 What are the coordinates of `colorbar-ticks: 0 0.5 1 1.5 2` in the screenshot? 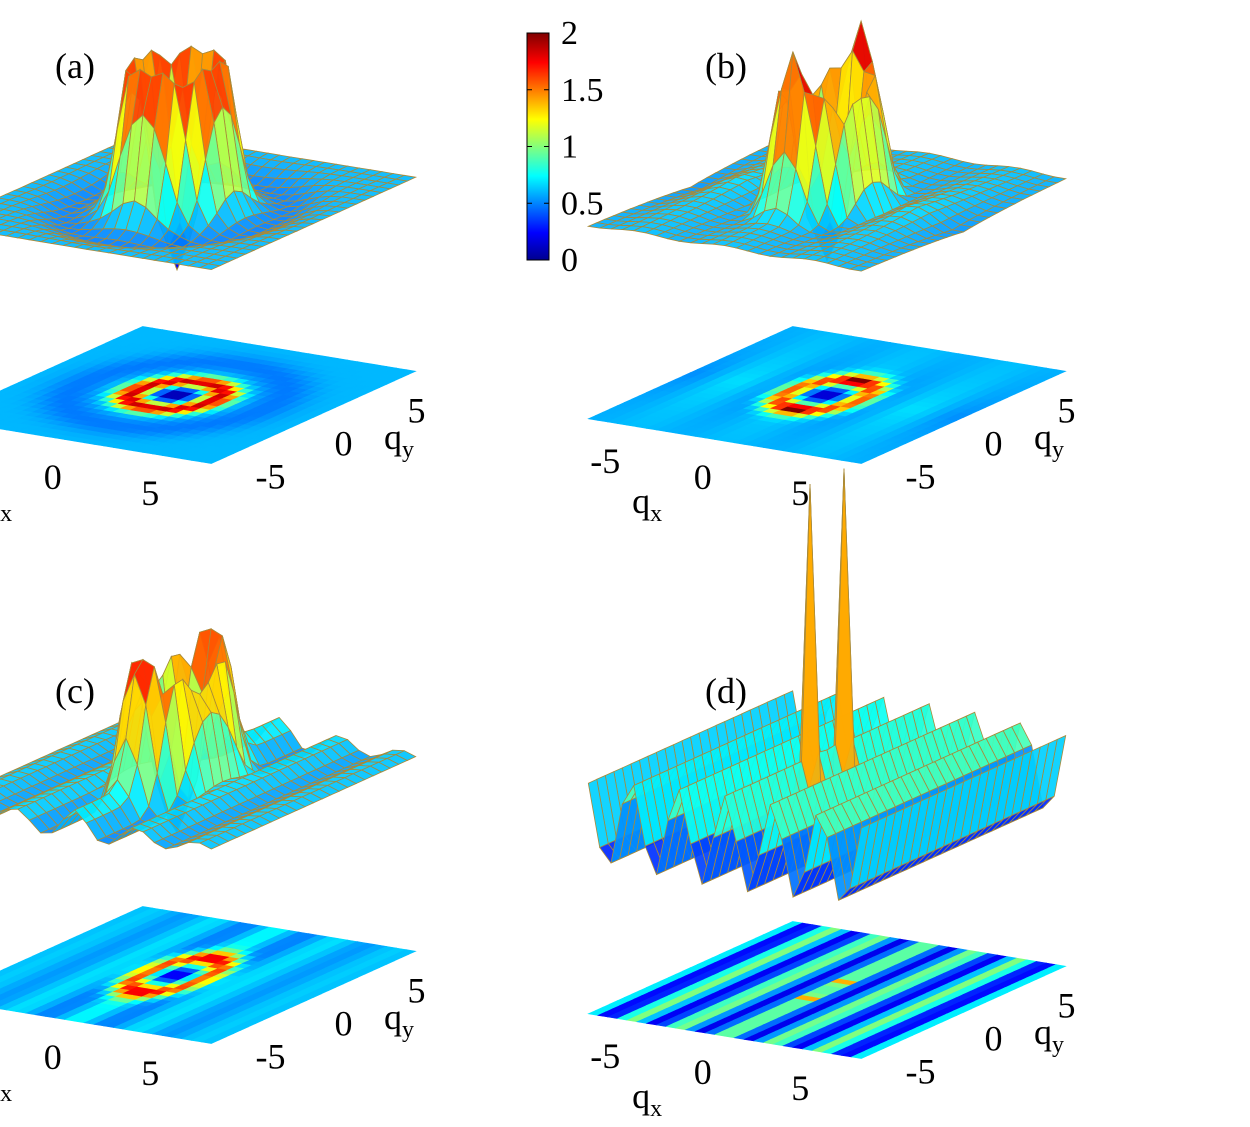 It's located at (565, 147).